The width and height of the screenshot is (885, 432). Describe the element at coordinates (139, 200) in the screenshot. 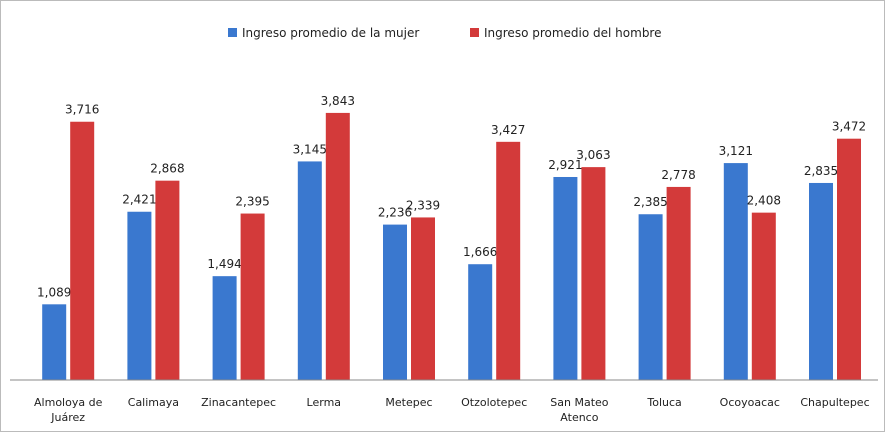

I see `data-label: 2,421` at that location.